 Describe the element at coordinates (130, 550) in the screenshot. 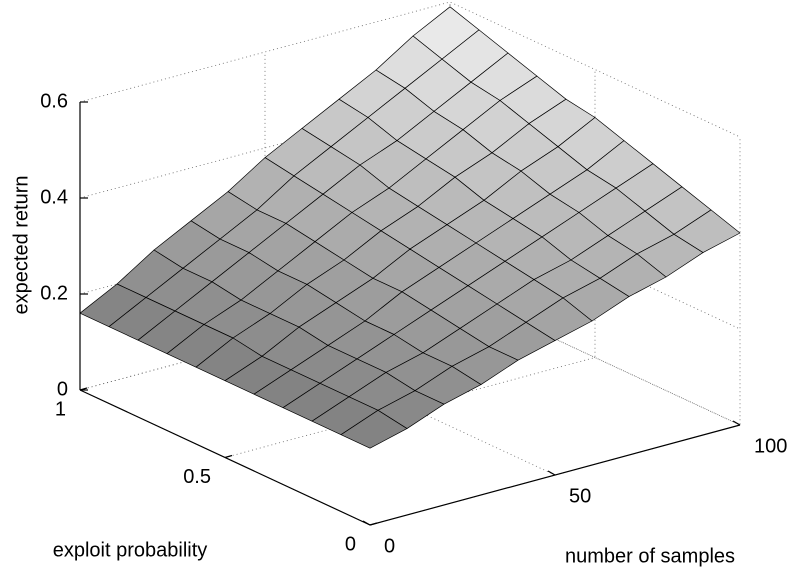

I see `y-axis-label: exploit probability` at that location.